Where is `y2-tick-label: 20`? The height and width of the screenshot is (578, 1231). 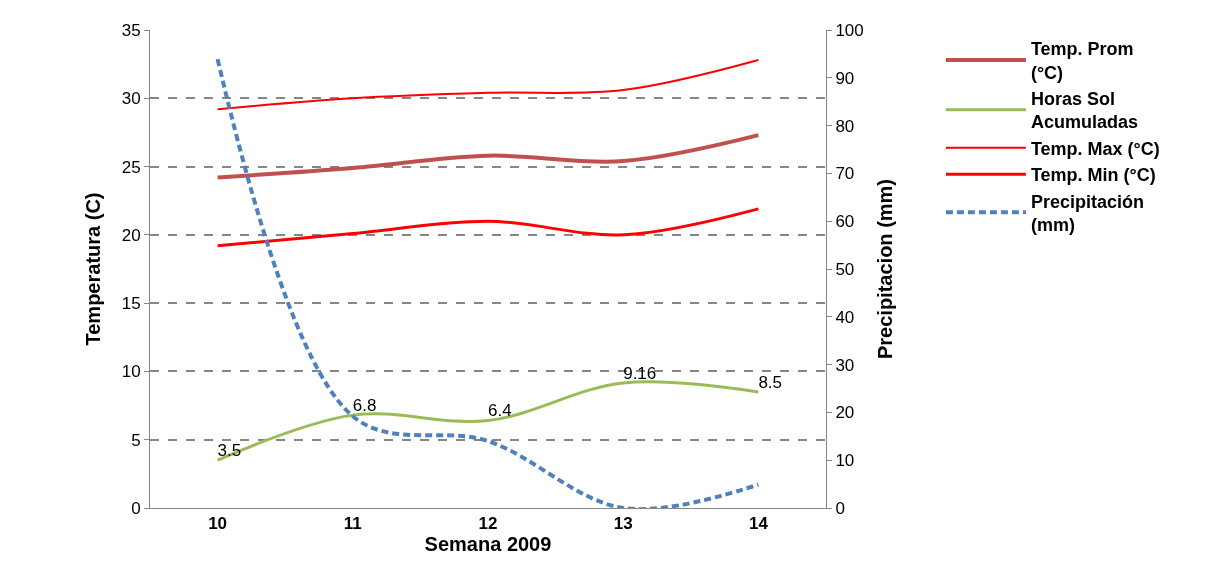
y2-tick-label: 20 is located at coordinates (845, 413).